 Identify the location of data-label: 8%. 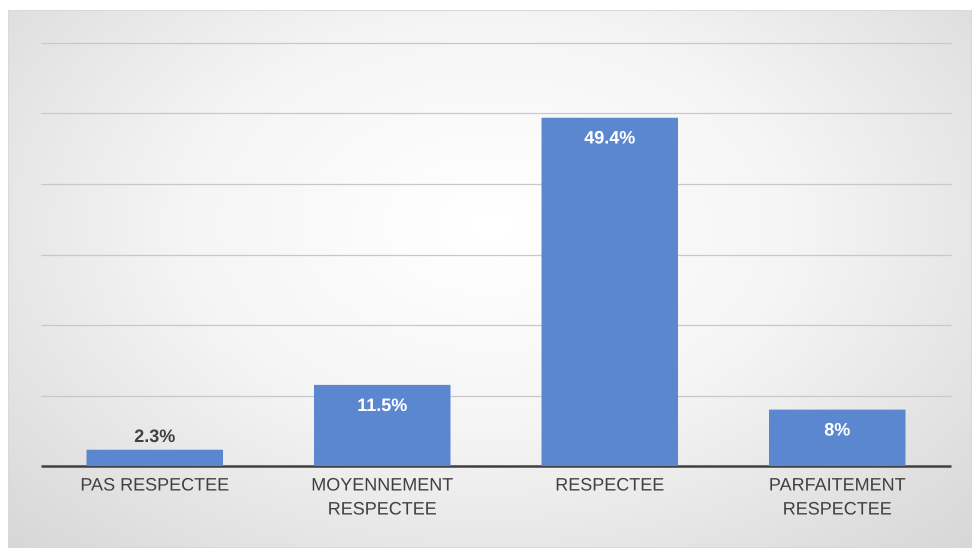
(837, 430).